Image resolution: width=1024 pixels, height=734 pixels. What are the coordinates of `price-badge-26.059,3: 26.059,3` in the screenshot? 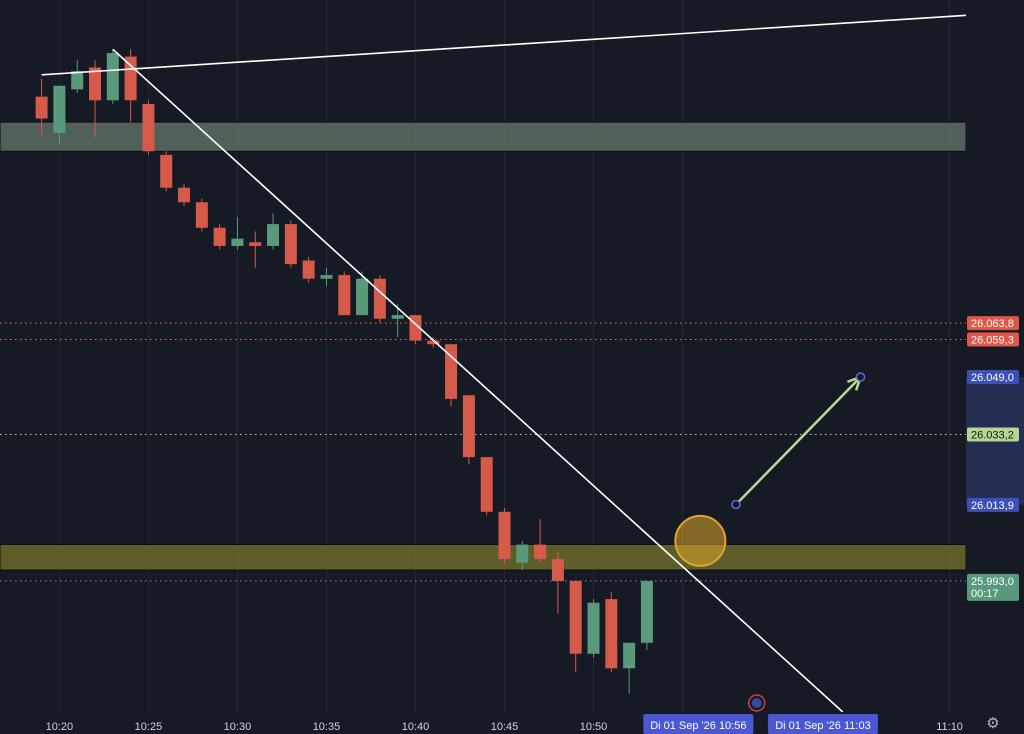 It's located at (993, 339).